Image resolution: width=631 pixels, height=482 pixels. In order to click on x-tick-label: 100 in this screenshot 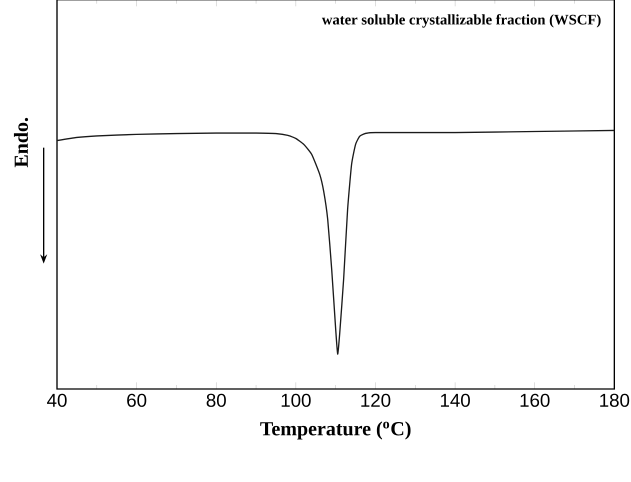, I will do `click(296, 400)`.